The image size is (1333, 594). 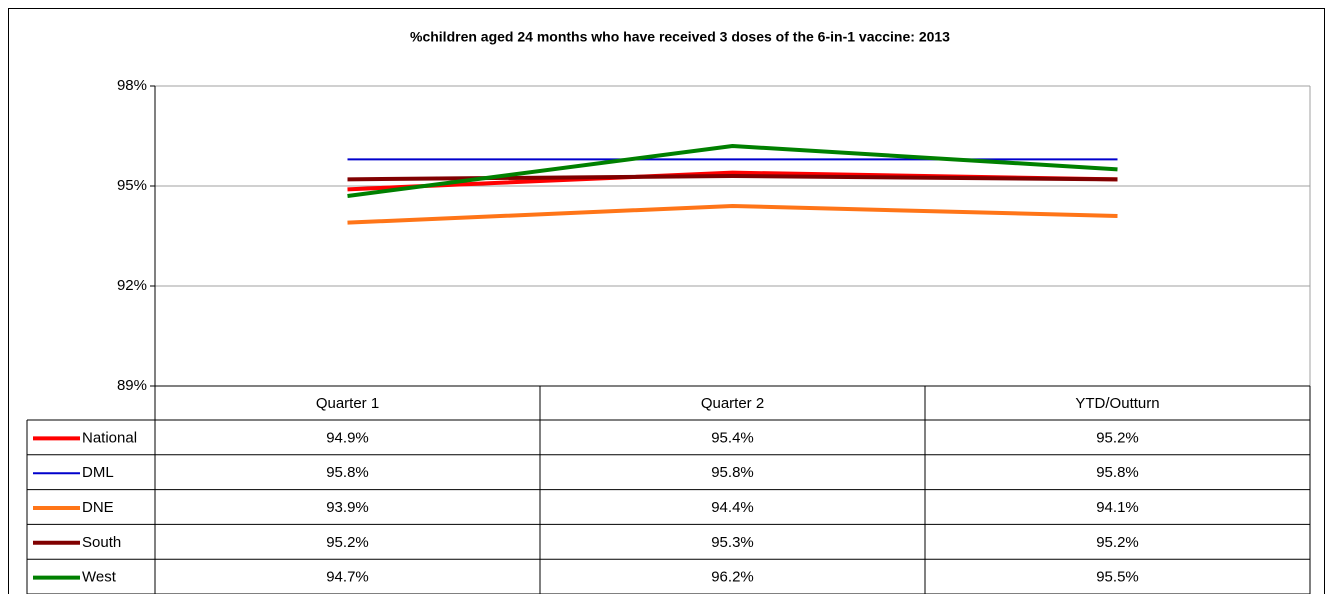 I want to click on data-label: 93.9%, so click(x=347, y=507).